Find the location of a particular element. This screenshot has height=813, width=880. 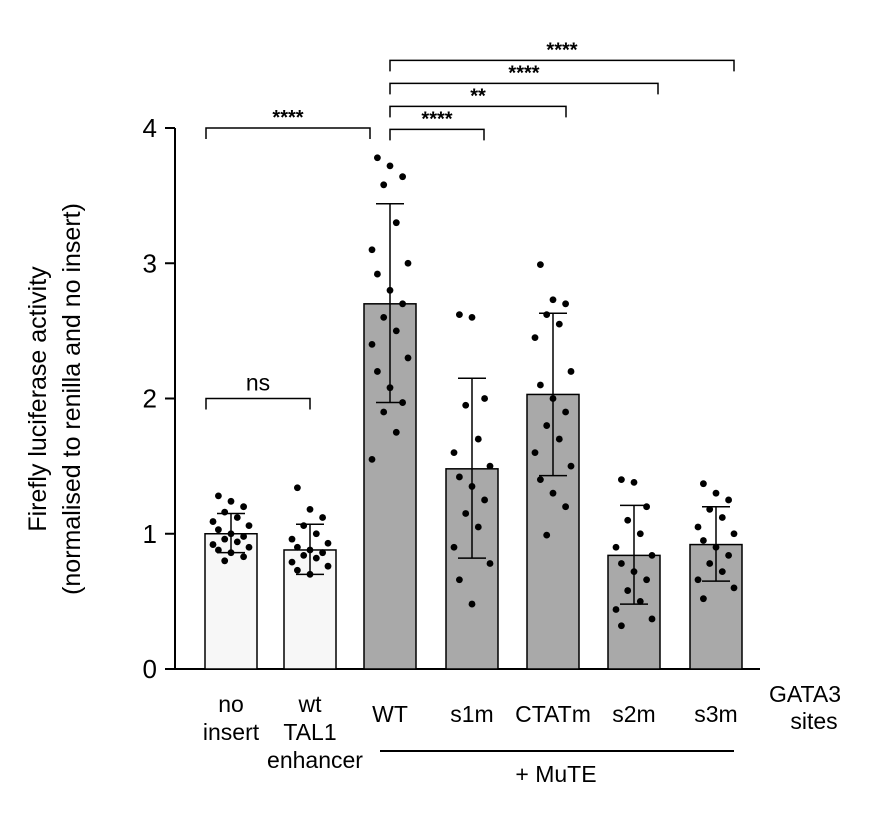

category-label-line: s1m is located at coordinates (471, 714).